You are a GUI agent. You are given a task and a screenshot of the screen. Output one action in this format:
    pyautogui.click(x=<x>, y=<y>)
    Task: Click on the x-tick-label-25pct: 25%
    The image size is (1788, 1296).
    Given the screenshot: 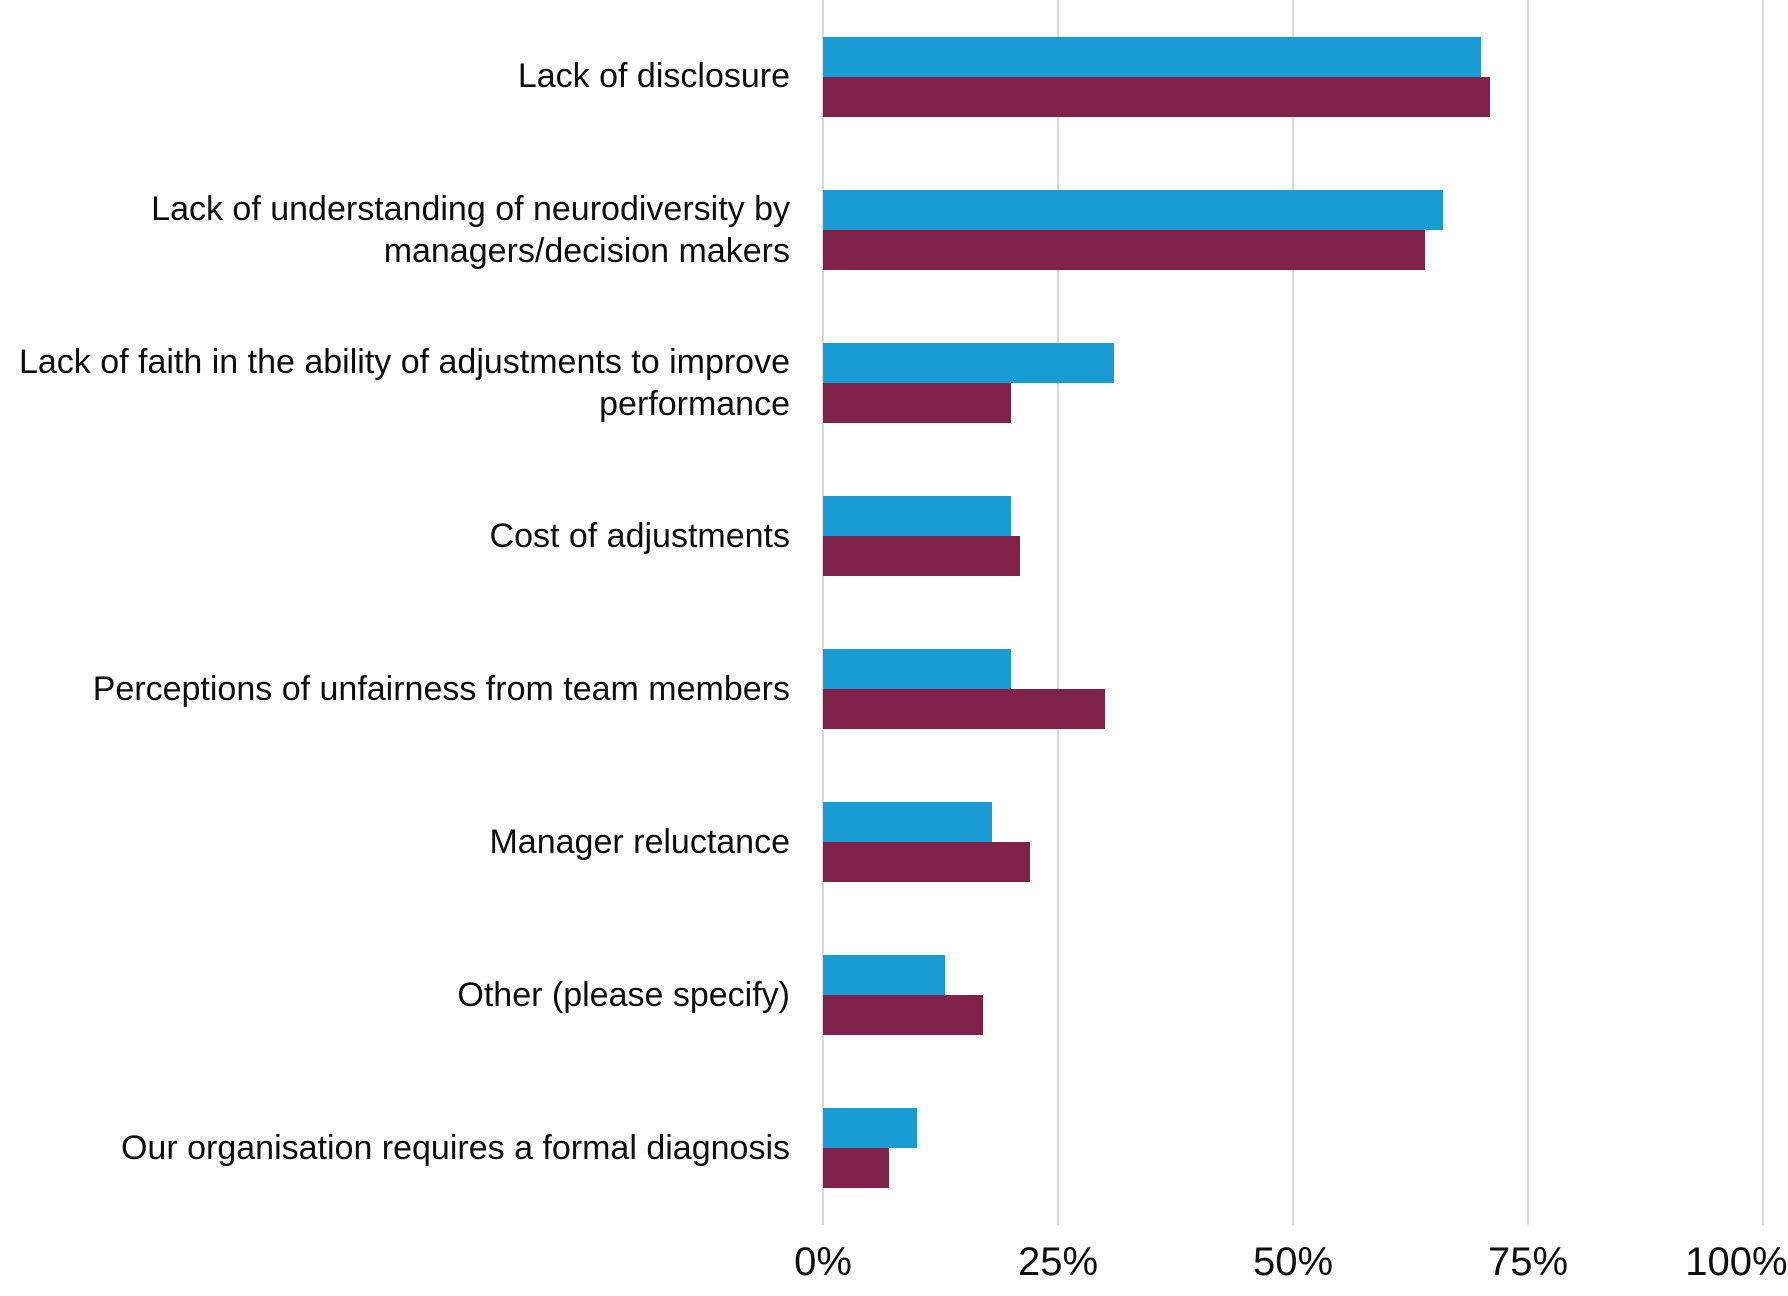 What is the action you would take?
    pyautogui.click(x=1058, y=1262)
    